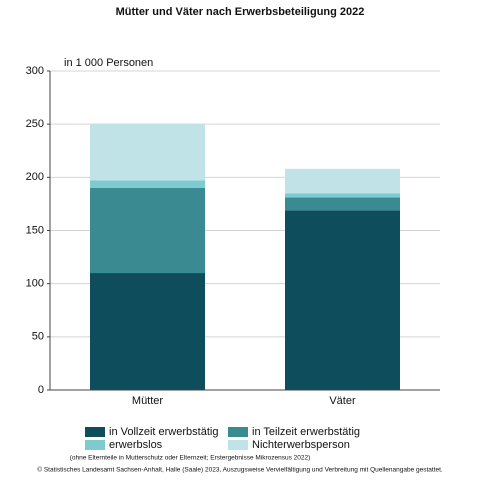  I want to click on y-tick-label: 200, so click(35, 177).